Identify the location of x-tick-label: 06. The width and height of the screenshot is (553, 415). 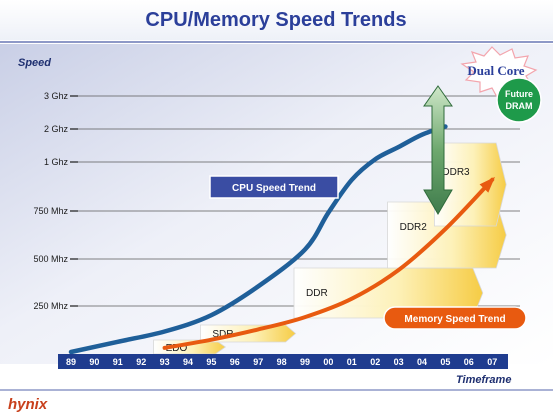
(469, 362).